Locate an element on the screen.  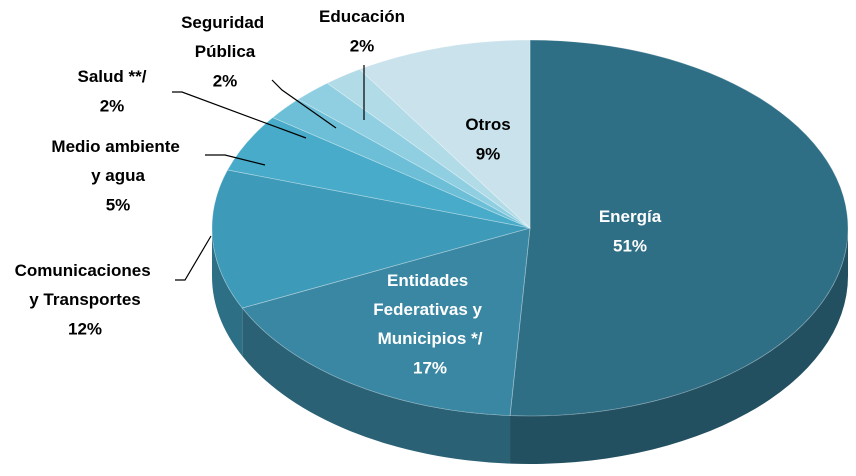
category-label: Salud **/ is located at coordinates (112, 76).